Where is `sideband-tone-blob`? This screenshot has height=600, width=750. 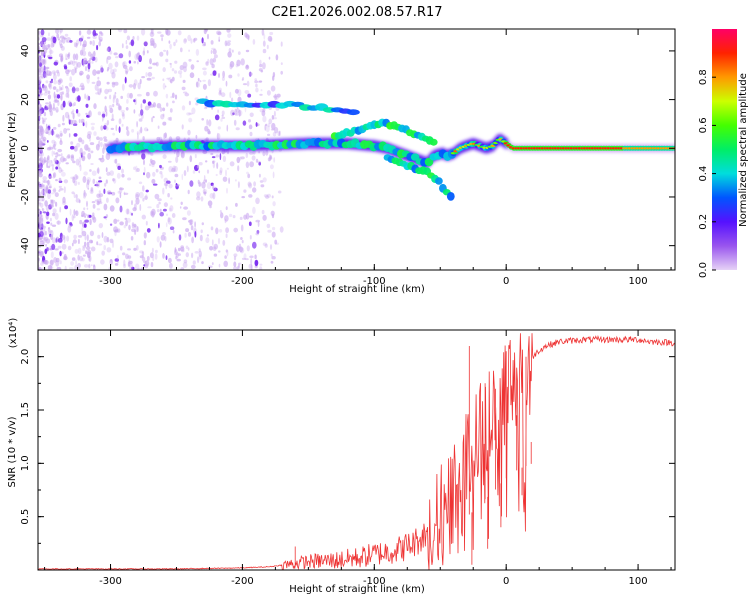 sideband-tone-blob is located at coordinates (353, 112).